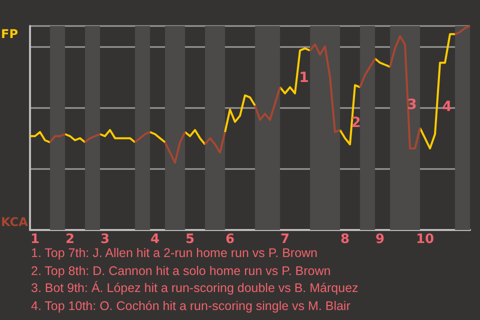  What do you see at coordinates (304, 78) in the screenshot?
I see `annotation: 1` at bounding box center [304, 78].